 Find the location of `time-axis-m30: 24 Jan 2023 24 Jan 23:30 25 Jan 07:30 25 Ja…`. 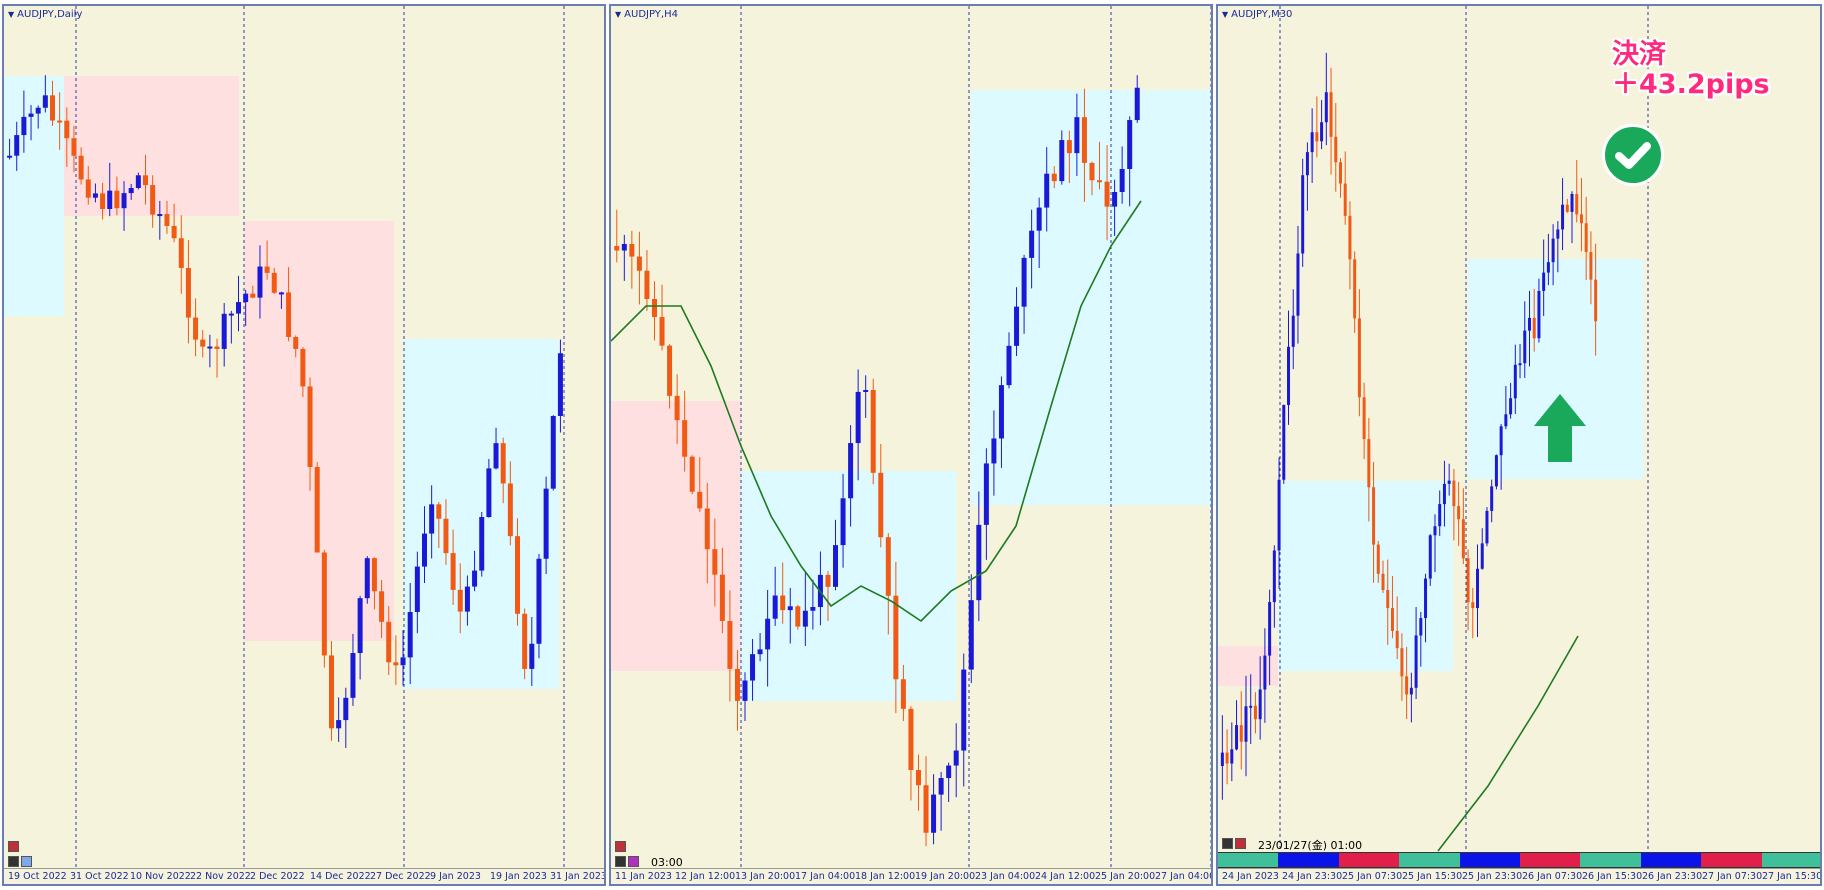

time-axis-m30: 24 Jan 2023 24 Jan 23:30 25 Jan 07:30 25 Ja… is located at coordinates (1519, 876).